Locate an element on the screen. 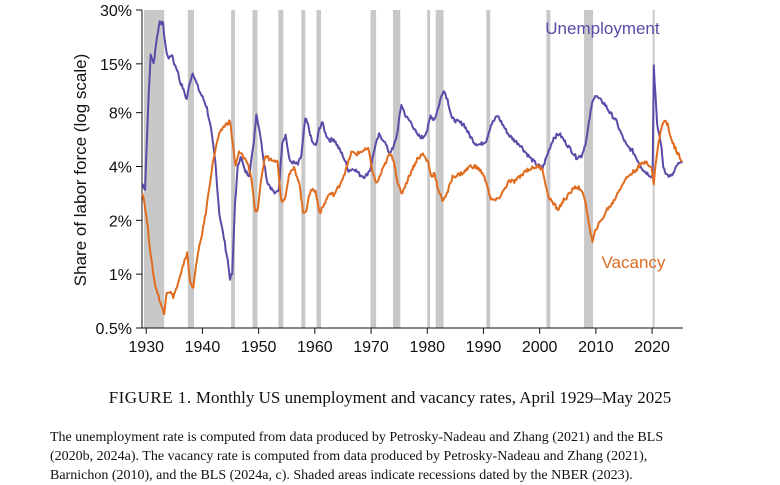 The width and height of the screenshot is (780, 485). y-axis-label: Share of labor force (log scale) is located at coordinates (80, 170).